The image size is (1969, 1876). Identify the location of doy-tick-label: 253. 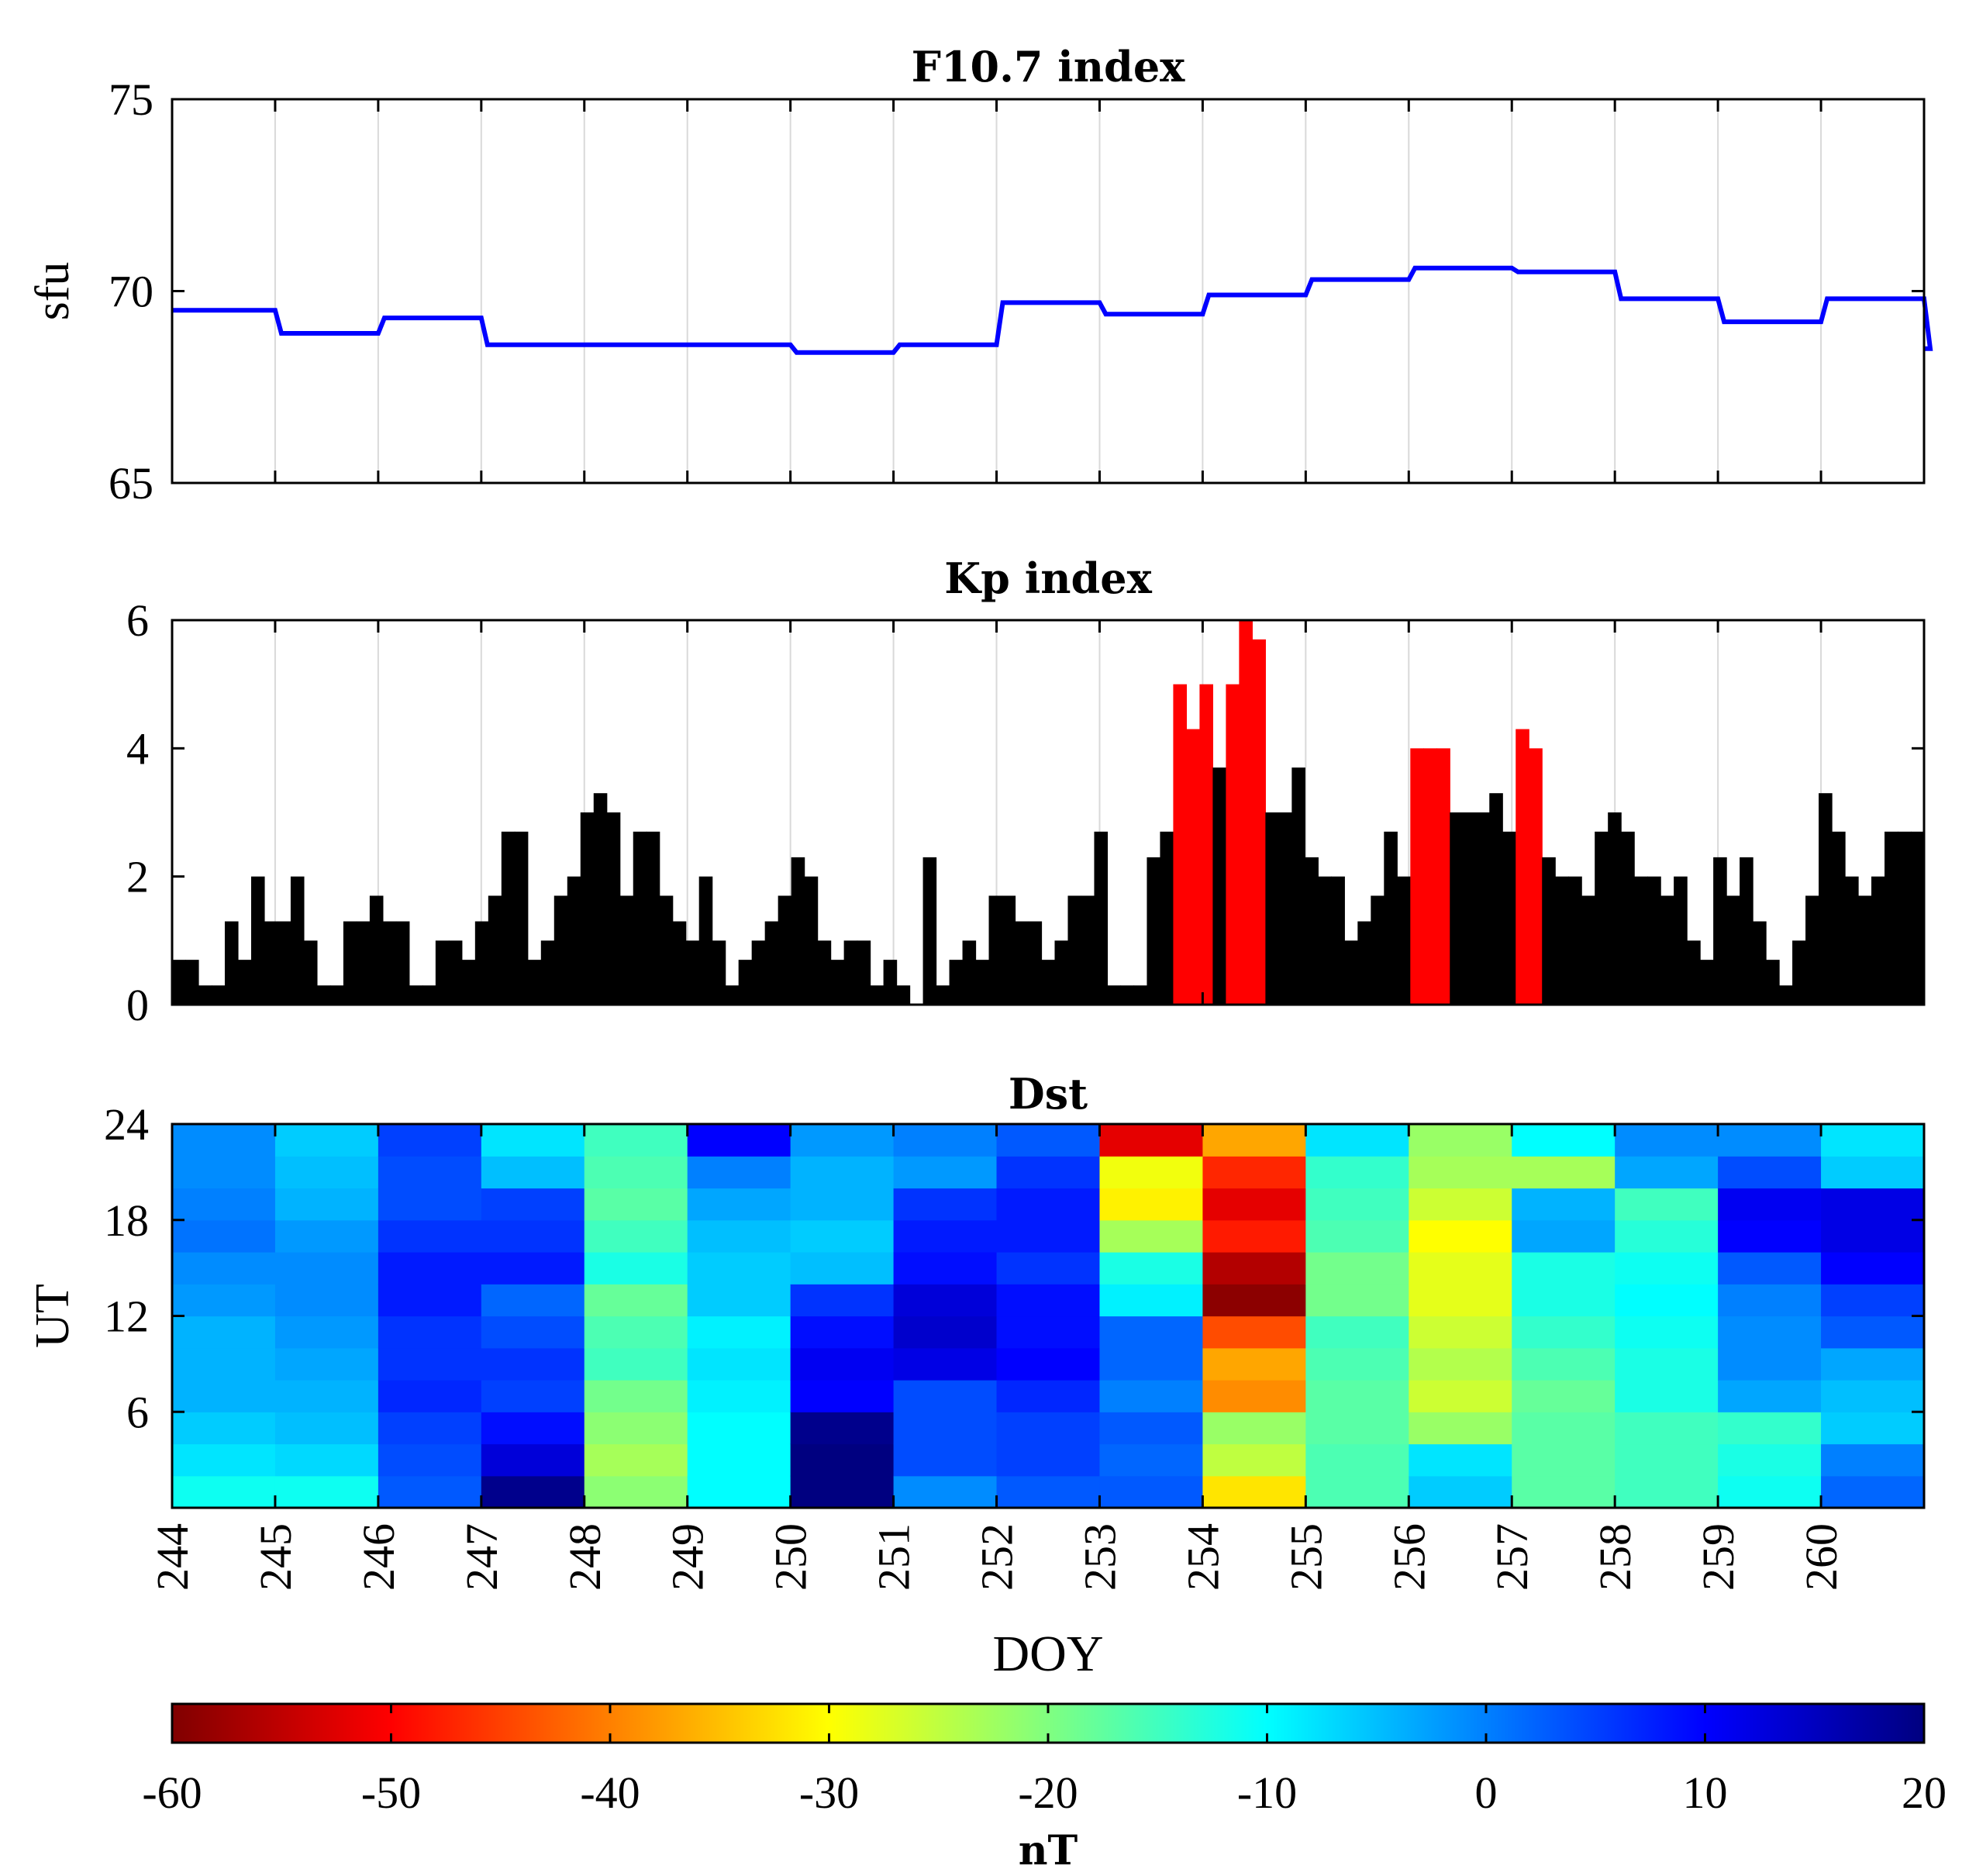
(1099, 1557).